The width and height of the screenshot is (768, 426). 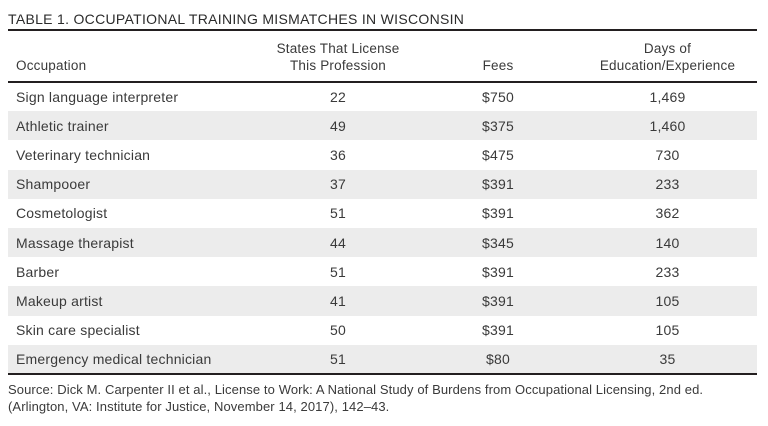 I want to click on fees-cell: $80, so click(x=498, y=359).